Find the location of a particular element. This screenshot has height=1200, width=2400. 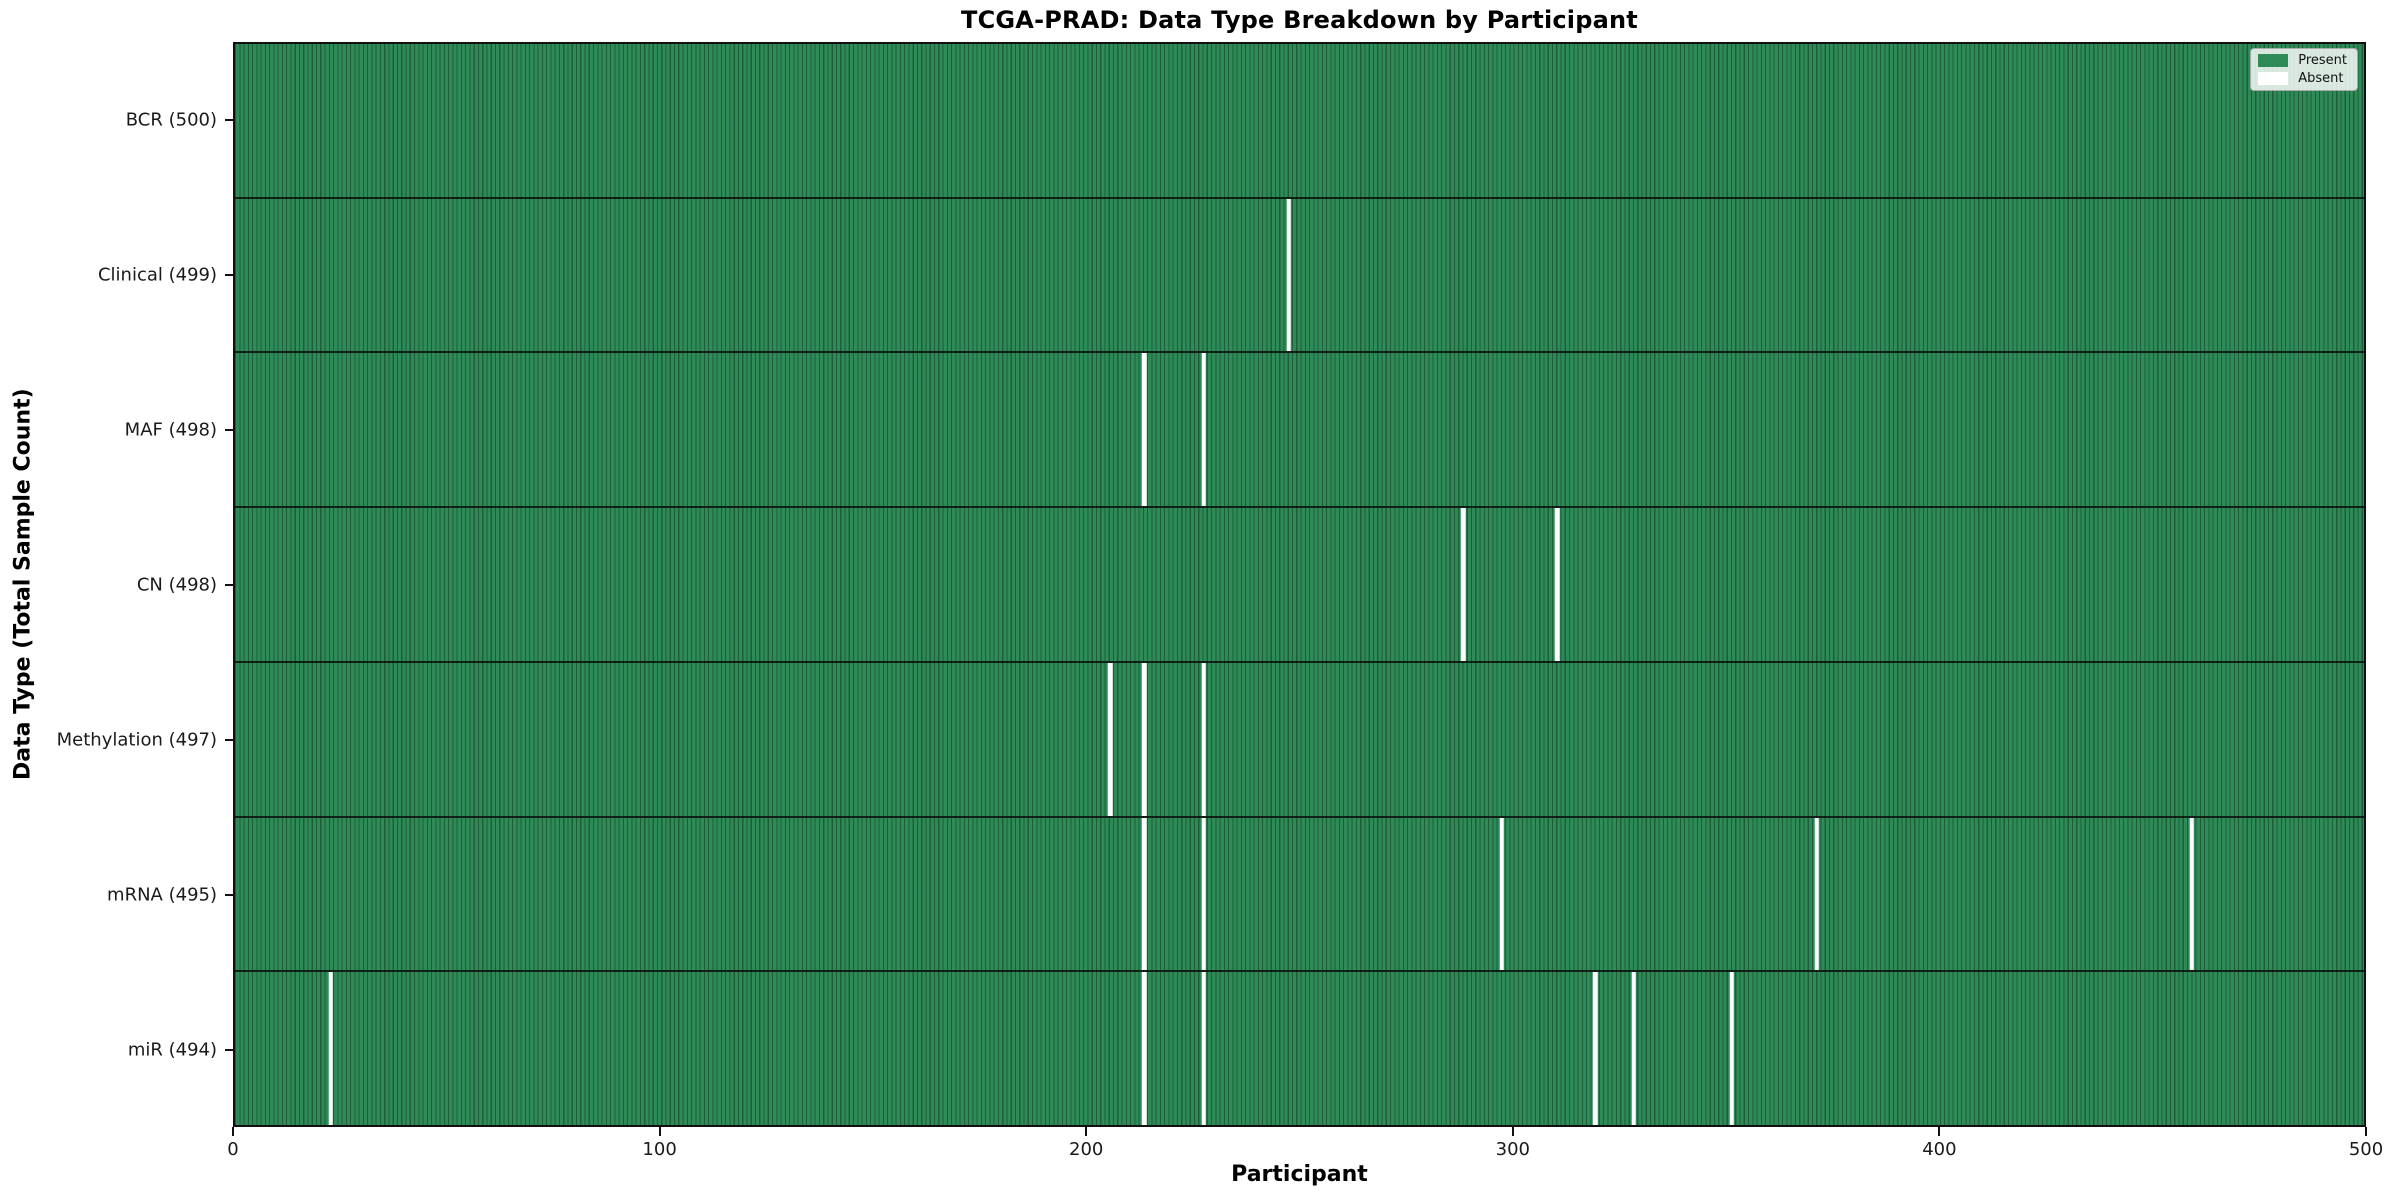

legend-label-absent: Absent is located at coordinates (2321, 78).